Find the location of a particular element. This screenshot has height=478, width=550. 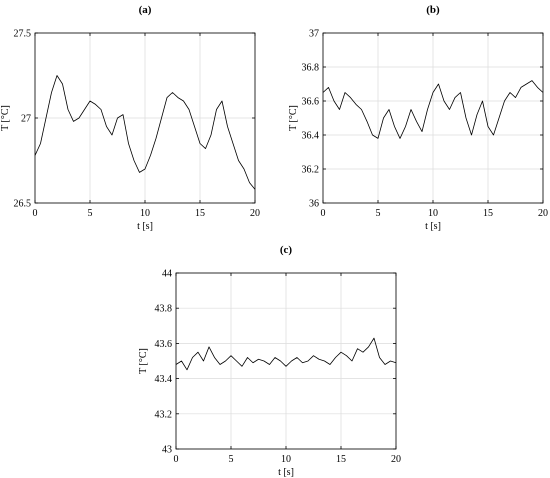

panel-title: (c) is located at coordinates (286, 250).